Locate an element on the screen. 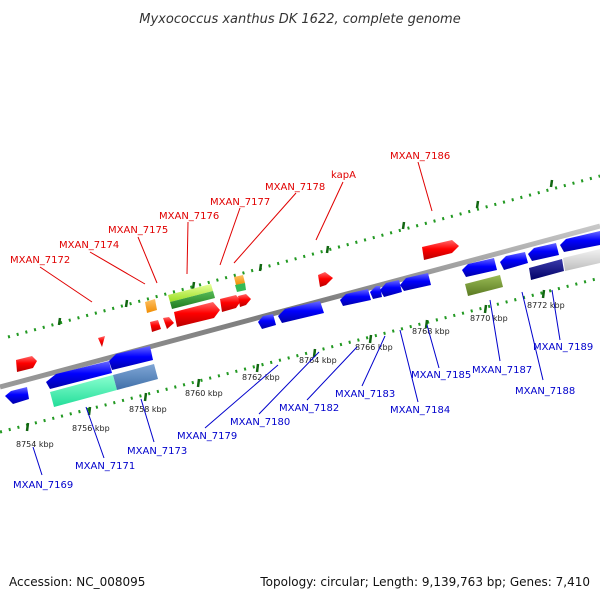 The image size is (600, 600). gene-label-mxan-7189: MXAN_7189 is located at coordinates (563, 347).